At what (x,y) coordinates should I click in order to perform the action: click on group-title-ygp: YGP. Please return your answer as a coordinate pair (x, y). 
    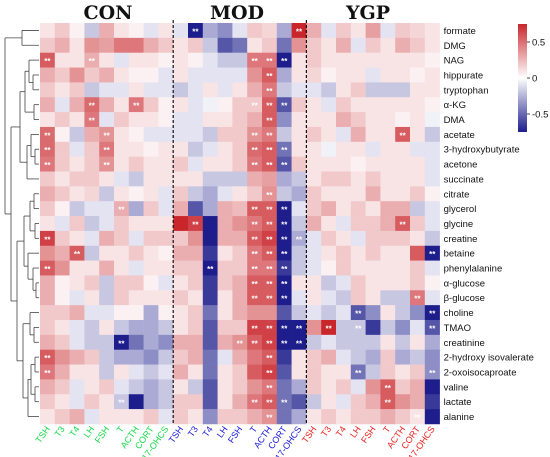
    Looking at the image, I should click on (367, 13).